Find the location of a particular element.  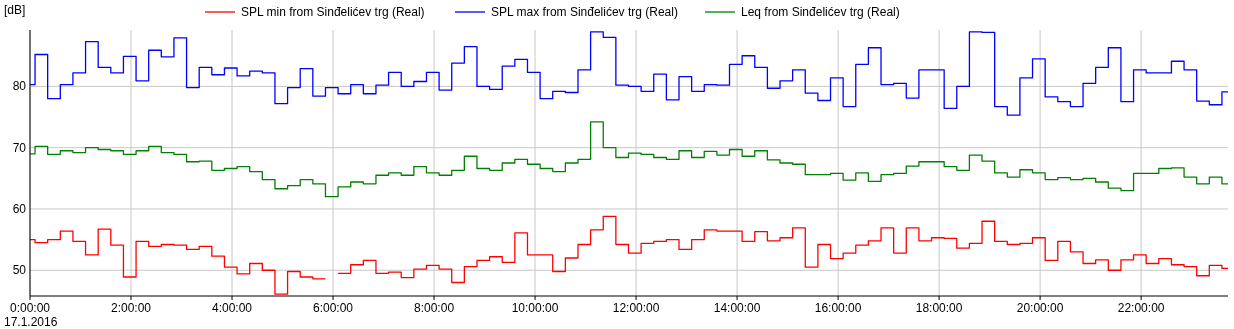

x-tick-label: 18:00:00 is located at coordinates (939, 308).